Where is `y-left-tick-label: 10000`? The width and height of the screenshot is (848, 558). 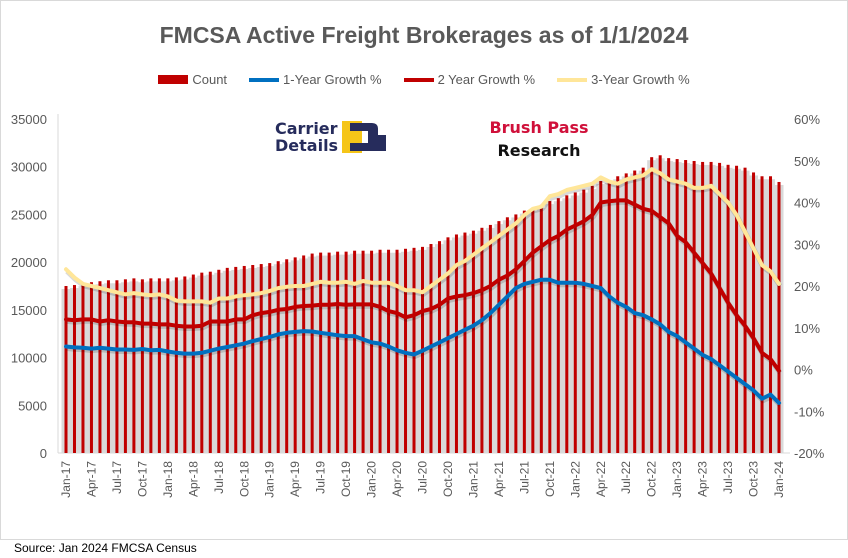 y-left-tick-label: 10000 is located at coordinates (29, 358).